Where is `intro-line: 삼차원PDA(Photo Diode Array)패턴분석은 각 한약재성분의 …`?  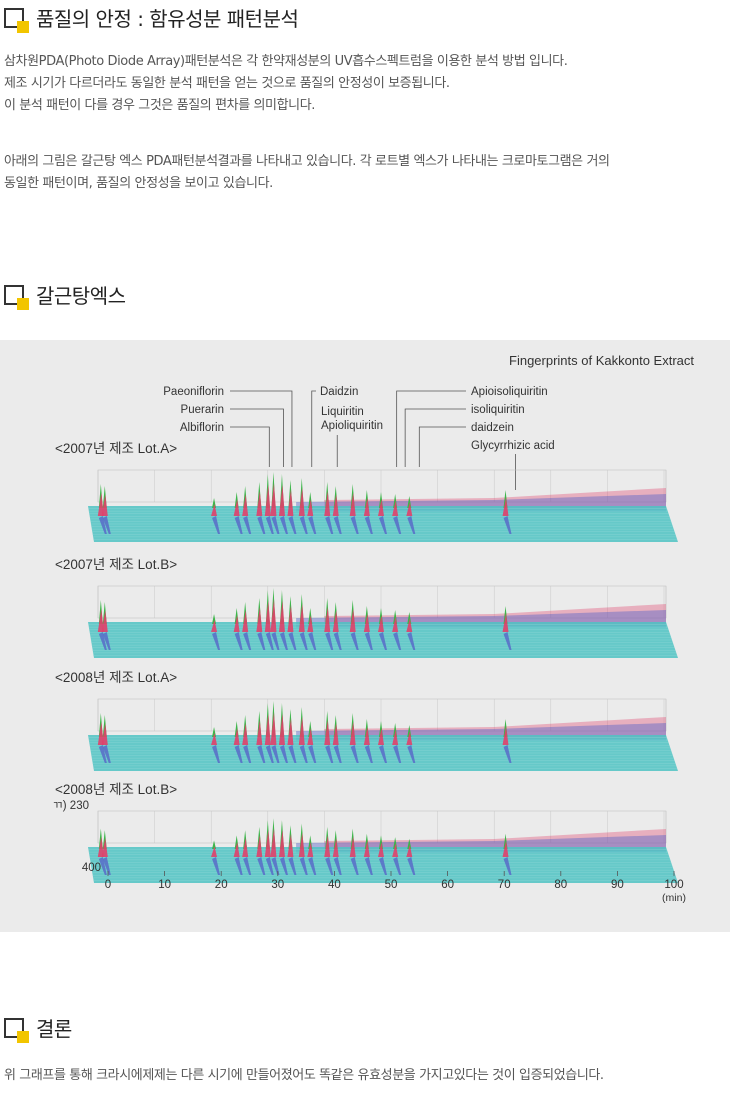 intro-line: 삼차원PDA(Photo Diode Array)패턴분석은 각 한약재성분의 … is located at coordinates (286, 61).